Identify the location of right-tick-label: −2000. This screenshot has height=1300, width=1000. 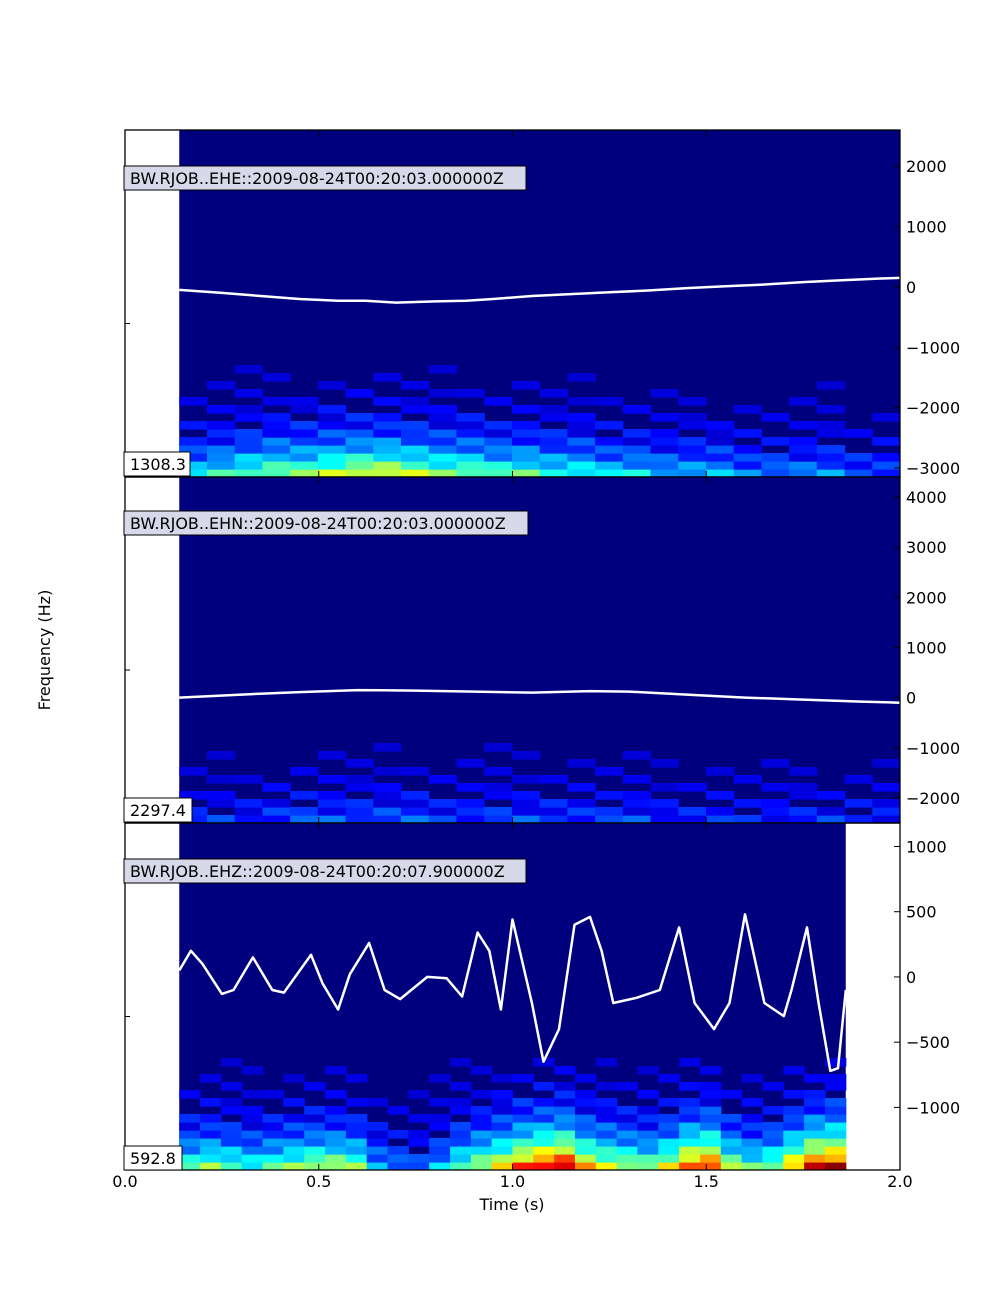
(933, 408).